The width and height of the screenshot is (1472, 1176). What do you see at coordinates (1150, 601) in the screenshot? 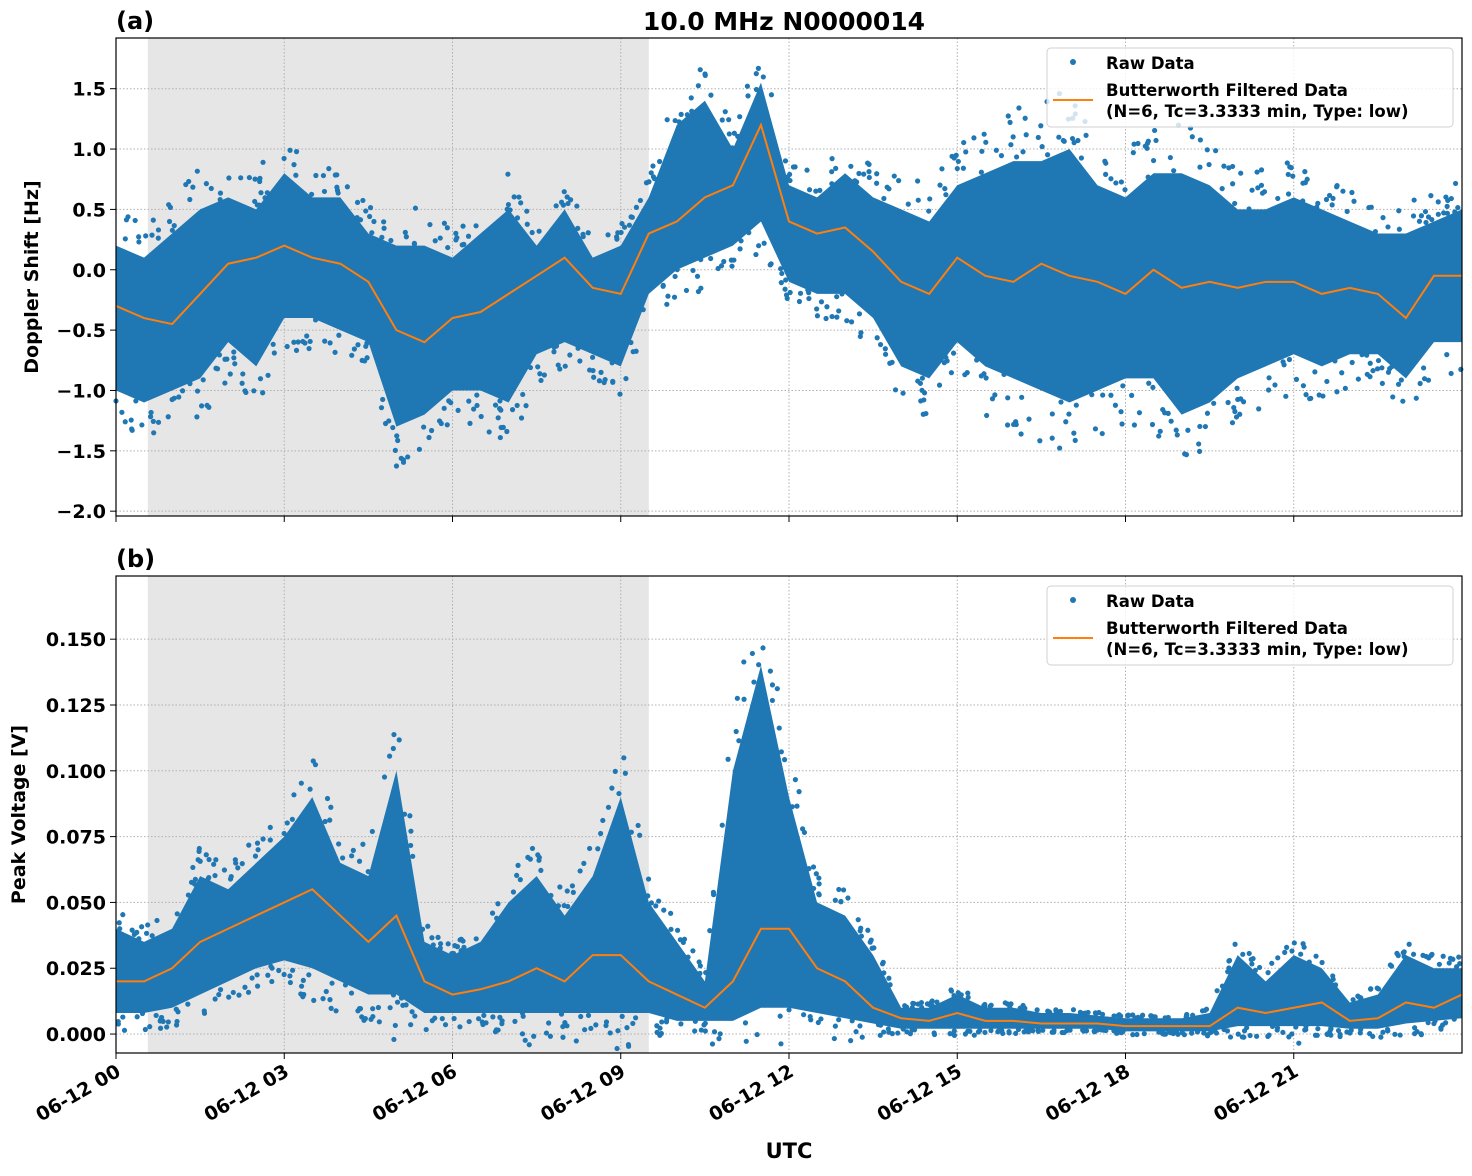
I see `legend-raw-label: Raw Data` at bounding box center [1150, 601].